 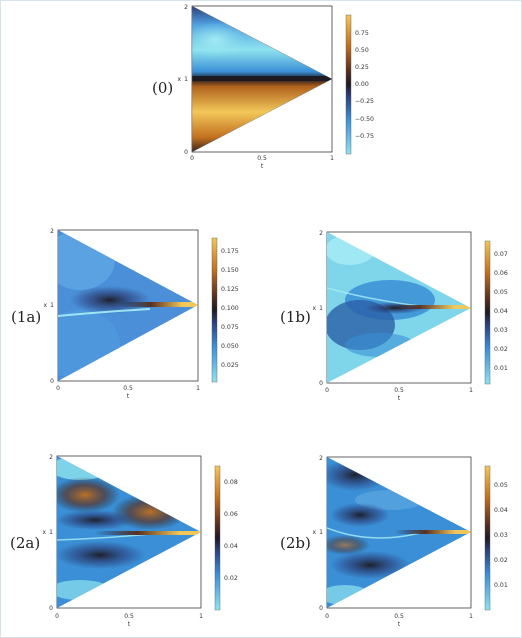 What do you see at coordinates (230, 251) in the screenshot?
I see `cb-tick: 0.175` at bounding box center [230, 251].